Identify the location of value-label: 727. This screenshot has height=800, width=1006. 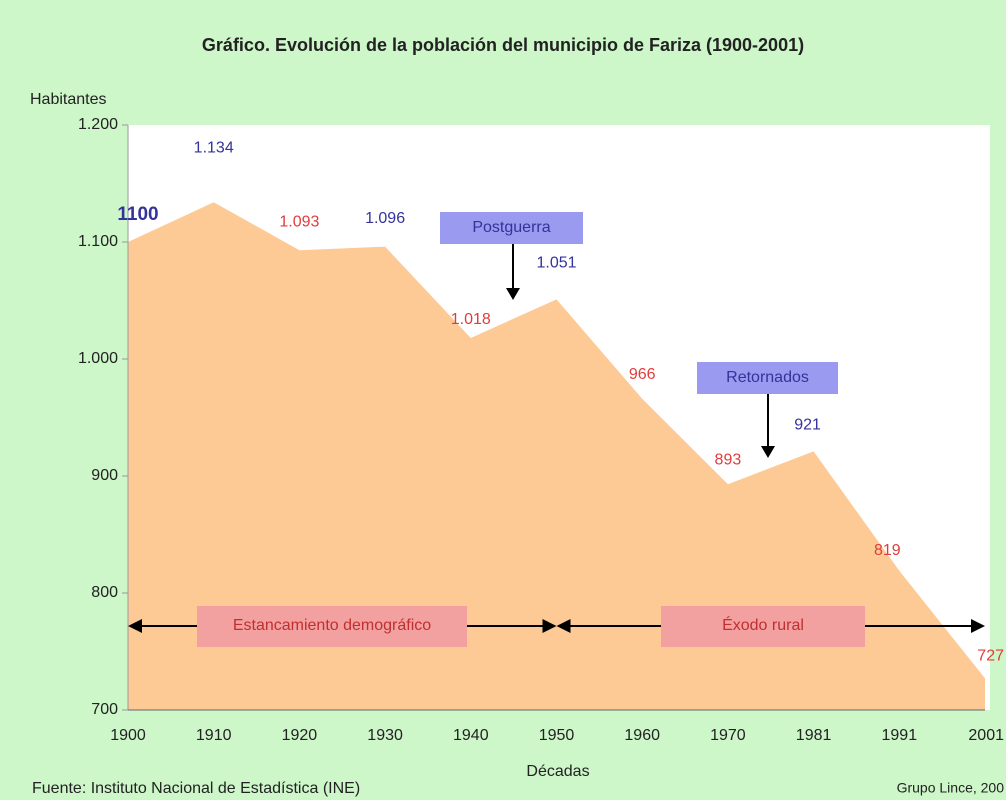
(990, 656).